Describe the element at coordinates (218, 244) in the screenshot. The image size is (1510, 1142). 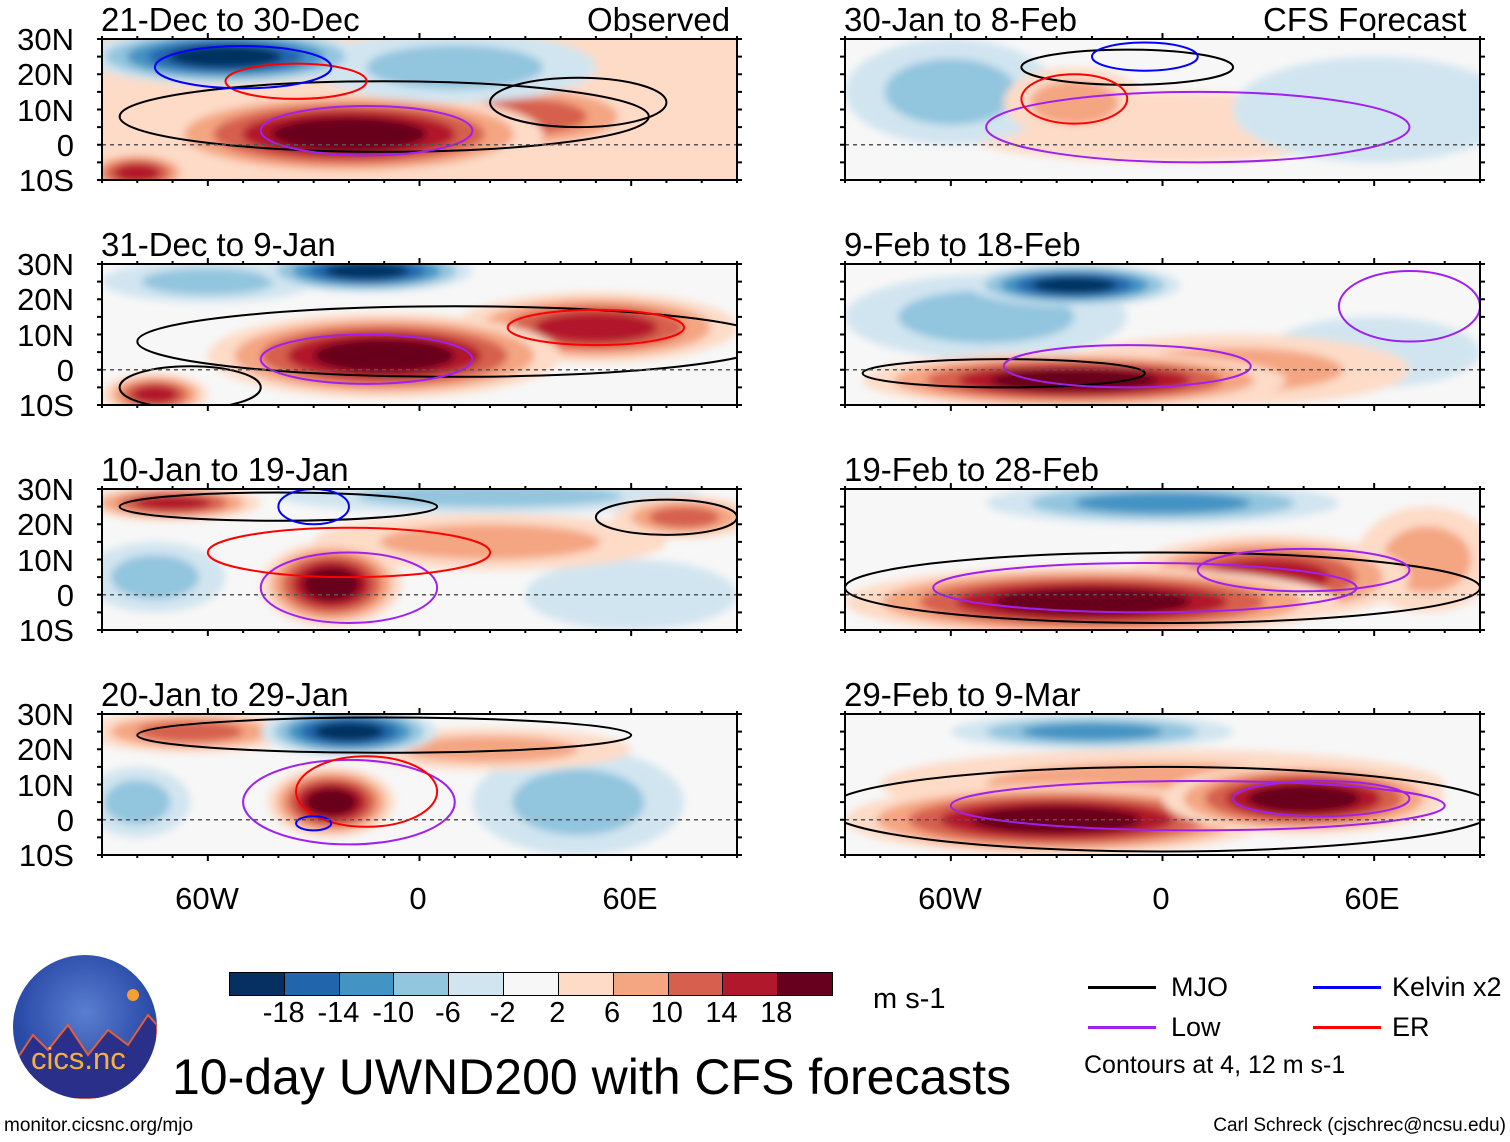
I see `panel-title: 31-Dec to 9-Jan` at that location.